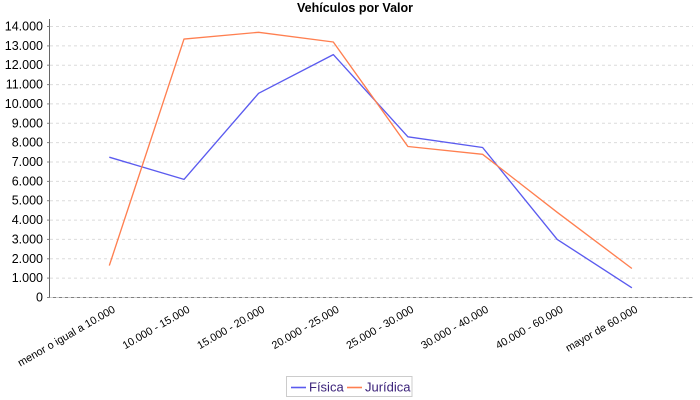 The width and height of the screenshot is (700, 400). Describe the element at coordinates (388, 387) in the screenshot. I see `svg-text: Jurídica` at that location.